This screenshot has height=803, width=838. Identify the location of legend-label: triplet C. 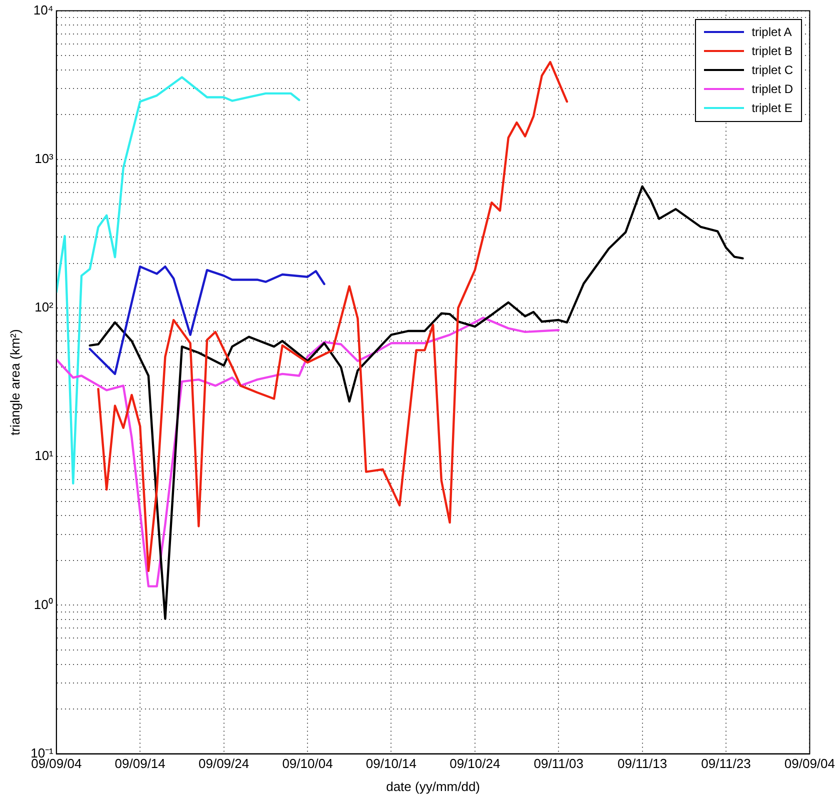
(773, 70).